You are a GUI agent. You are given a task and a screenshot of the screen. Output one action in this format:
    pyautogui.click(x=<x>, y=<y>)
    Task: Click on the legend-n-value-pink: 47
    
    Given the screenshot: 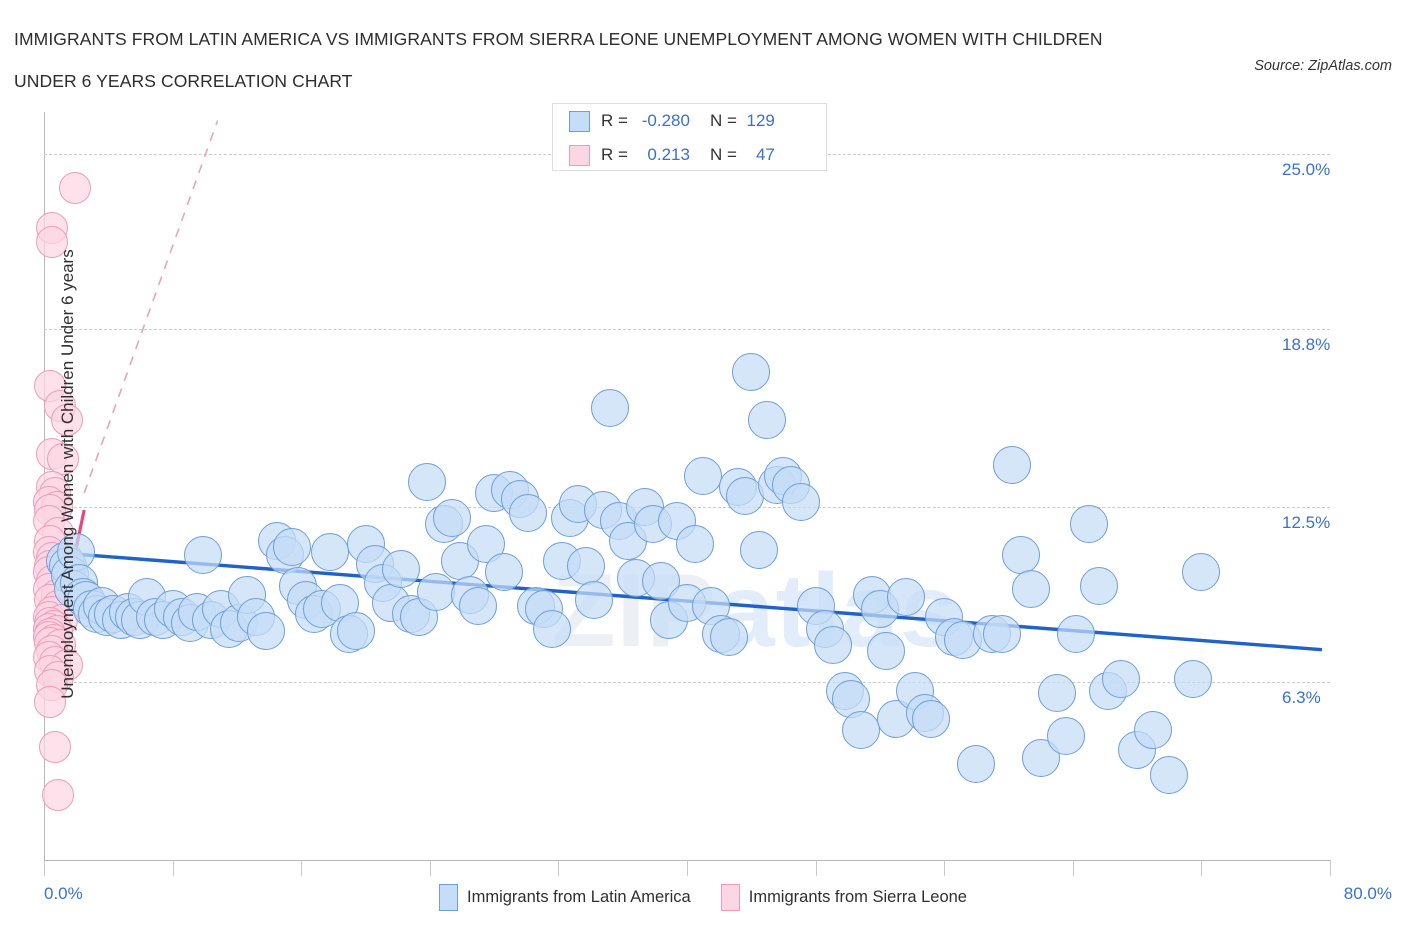 What is the action you would take?
    pyautogui.click(x=765, y=154)
    